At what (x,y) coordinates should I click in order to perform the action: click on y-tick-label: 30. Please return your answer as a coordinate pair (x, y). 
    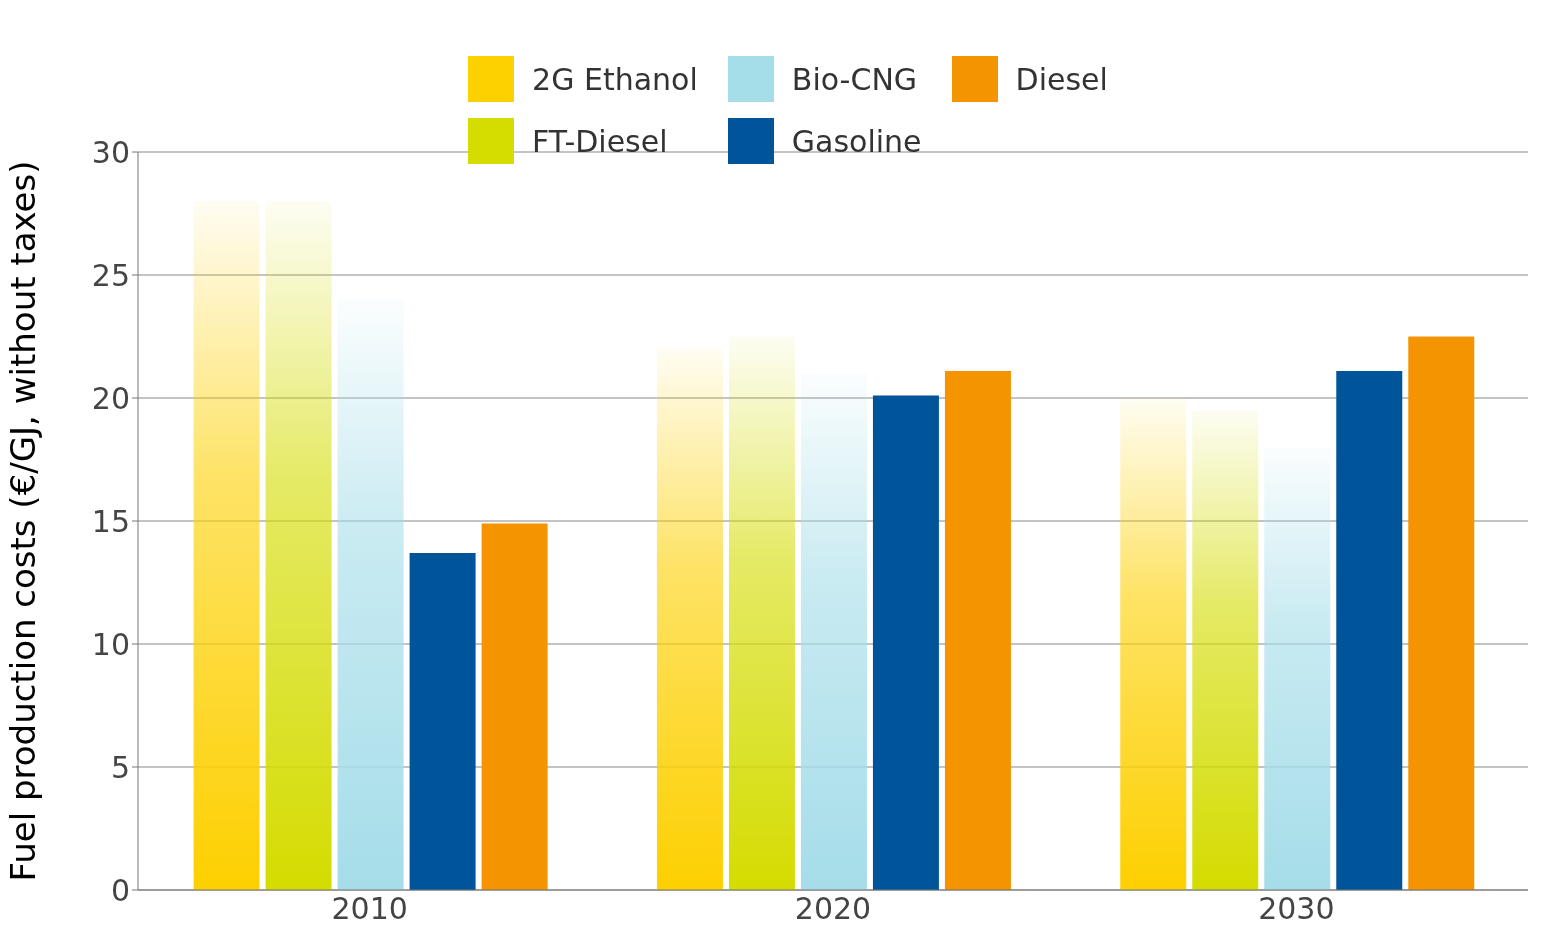
    Looking at the image, I should click on (110, 152).